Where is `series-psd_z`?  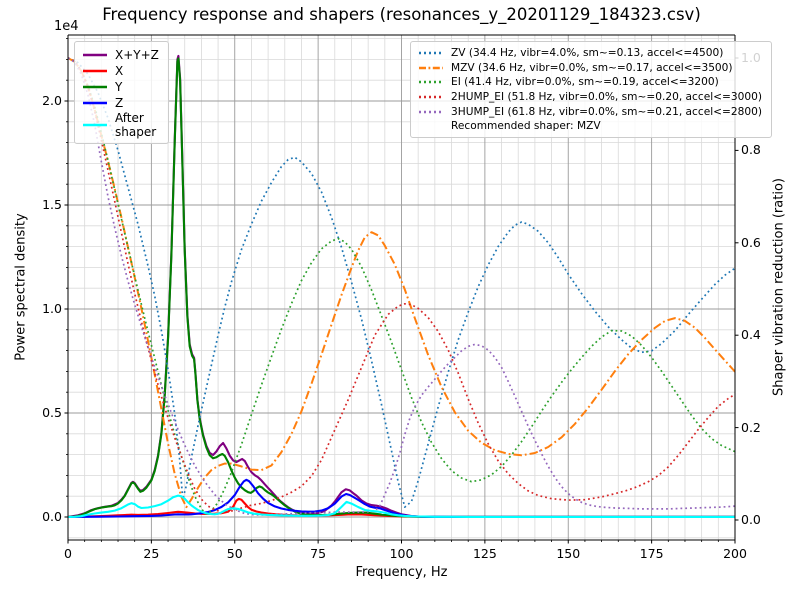 series-psd_z is located at coordinates (401, 498).